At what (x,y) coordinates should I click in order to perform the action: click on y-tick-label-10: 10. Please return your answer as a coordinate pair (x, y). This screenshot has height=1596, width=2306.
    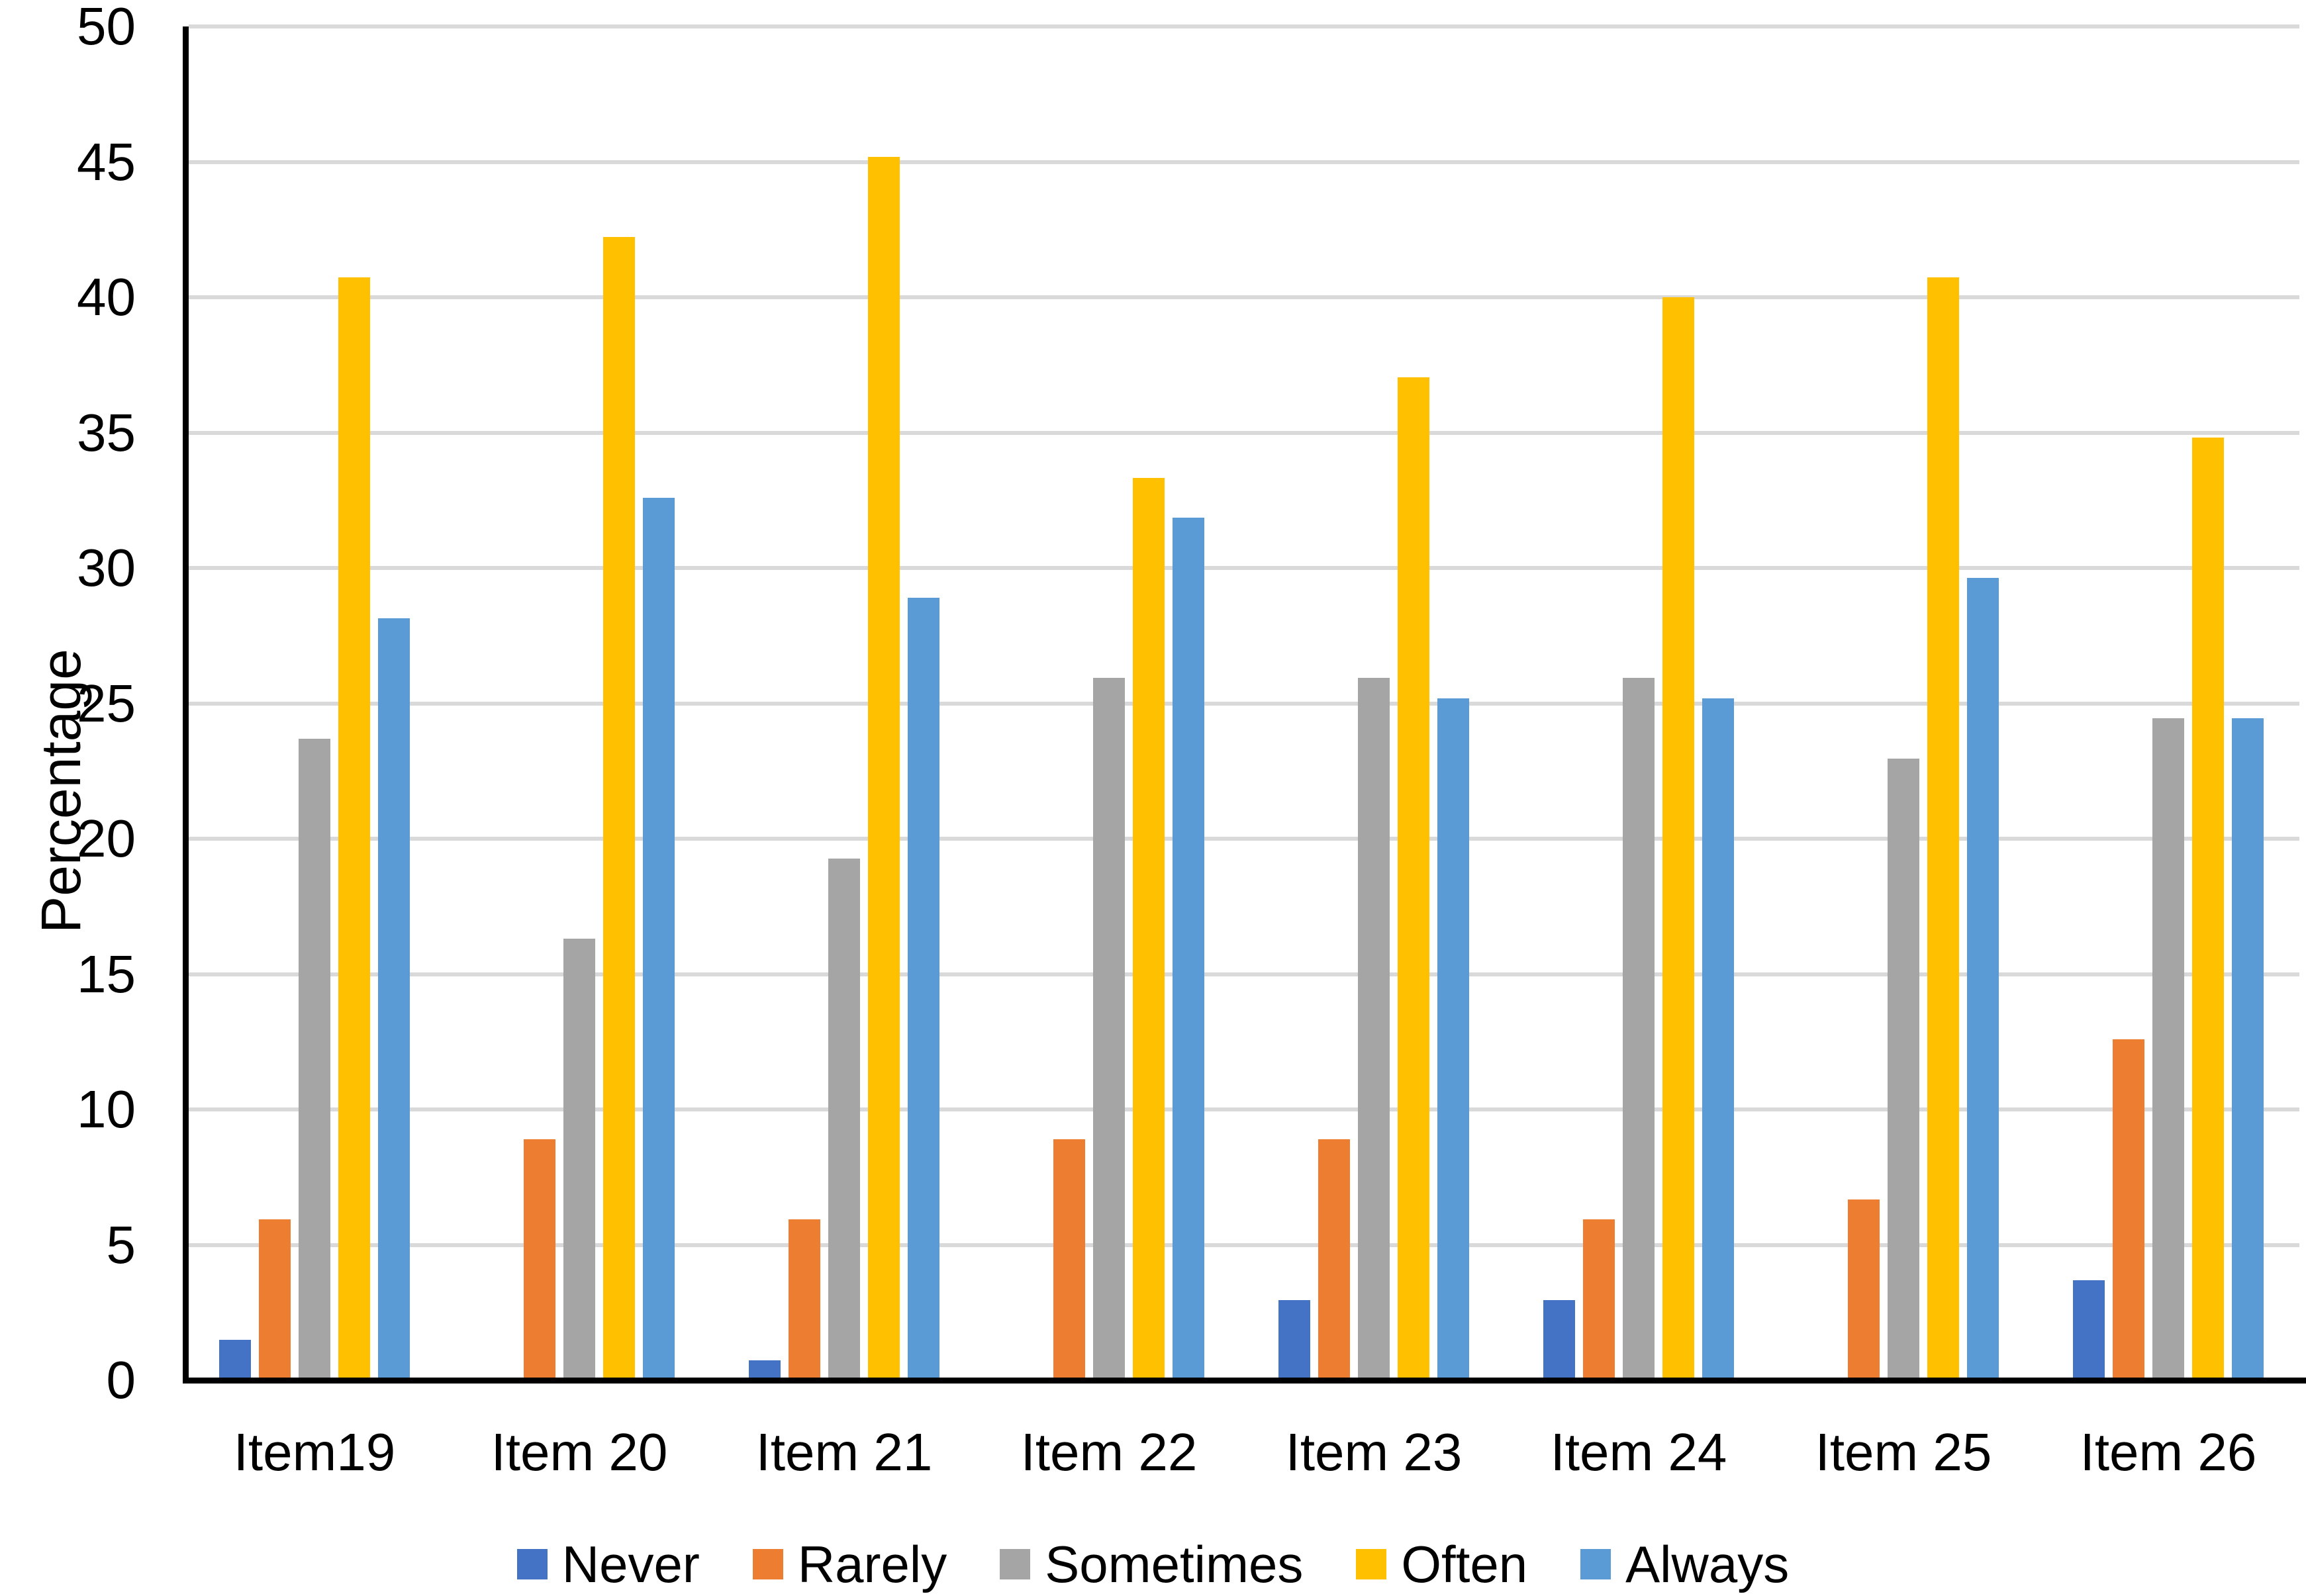
    Looking at the image, I should click on (106, 1109).